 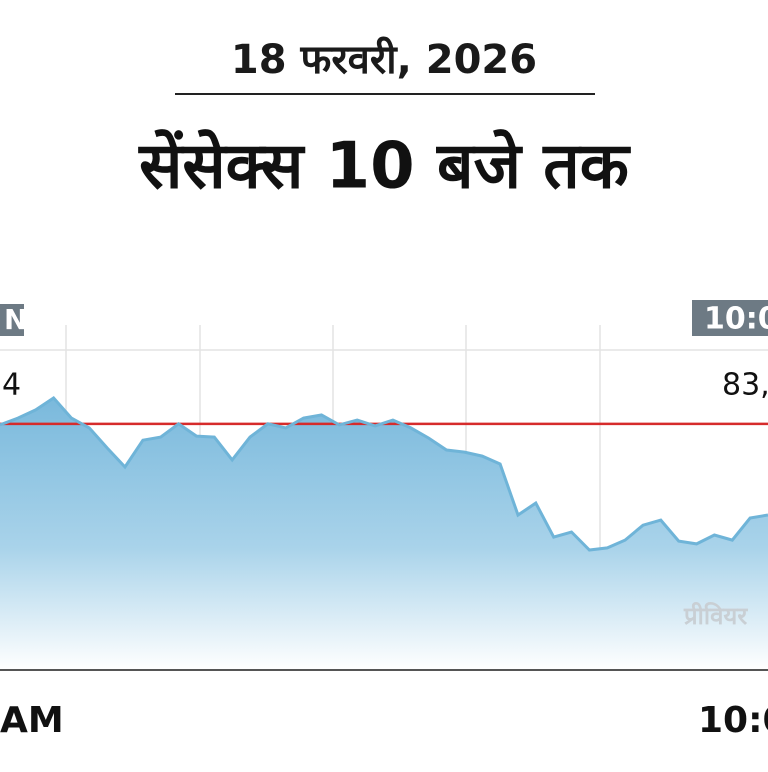 What do you see at coordinates (11, 385) in the screenshot?
I see `start-value: 4` at bounding box center [11, 385].